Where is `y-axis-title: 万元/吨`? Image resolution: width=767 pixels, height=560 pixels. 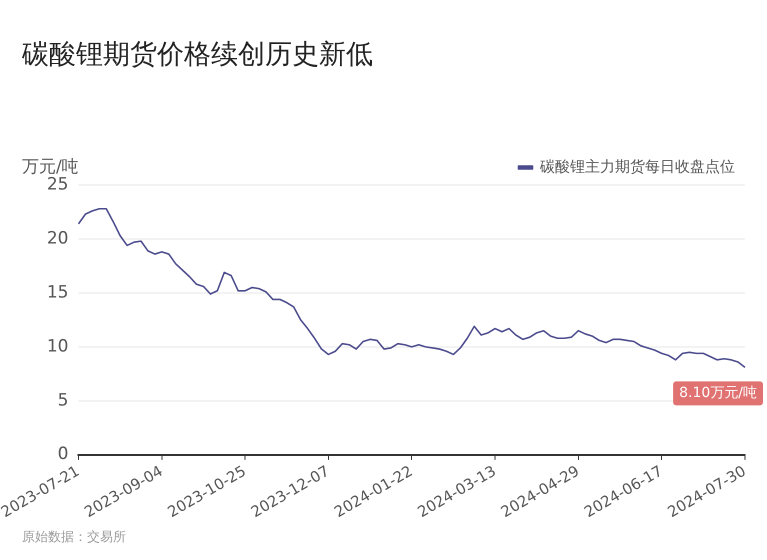
y-axis-title: 万元/吨 is located at coordinates (50, 166).